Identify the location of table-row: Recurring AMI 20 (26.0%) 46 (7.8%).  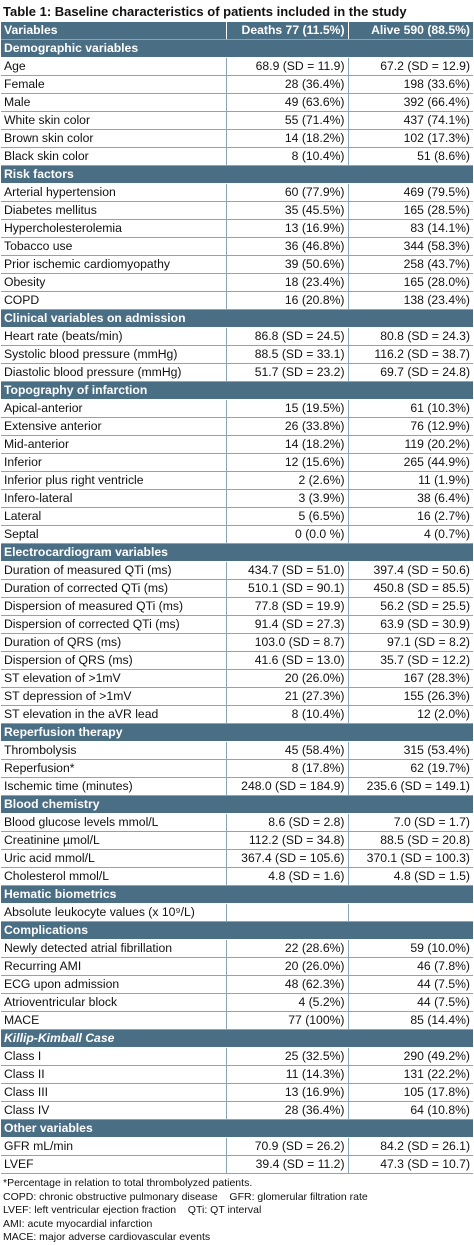
(237, 966).